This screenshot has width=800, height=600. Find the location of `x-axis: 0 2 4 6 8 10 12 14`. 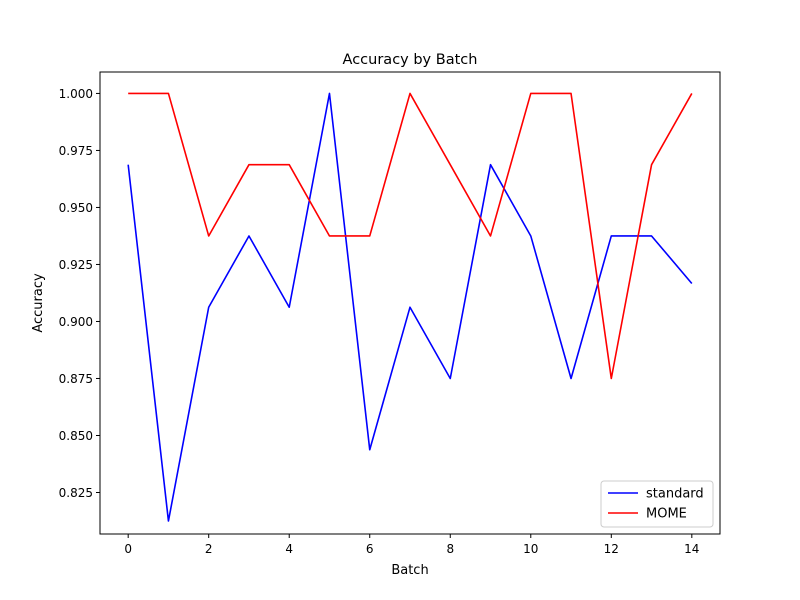

x-axis: 0 2 4 6 8 10 12 14 is located at coordinates (411, 545).